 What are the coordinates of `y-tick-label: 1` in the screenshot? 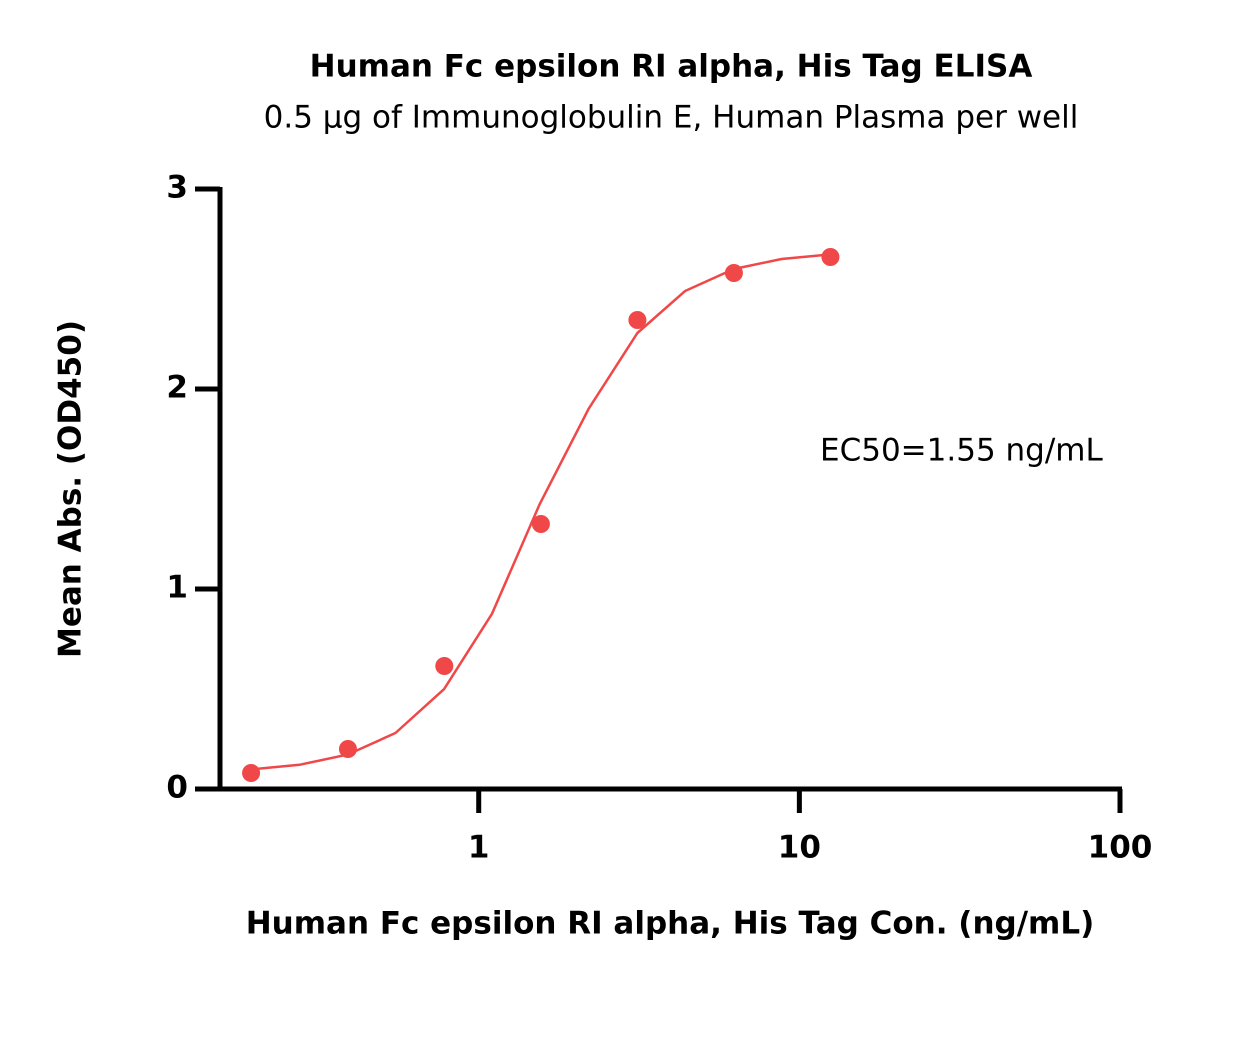 It's located at (177, 588).